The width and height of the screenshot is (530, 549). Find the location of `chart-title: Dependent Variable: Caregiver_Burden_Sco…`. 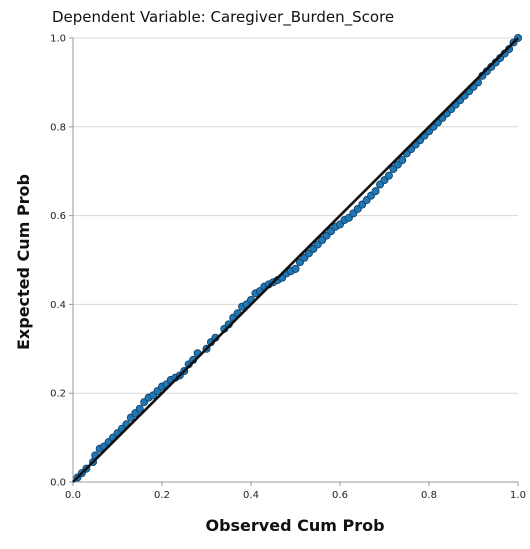

chart-title: Dependent Variable: Caregiver_Burden_Sco… is located at coordinates (223, 17).